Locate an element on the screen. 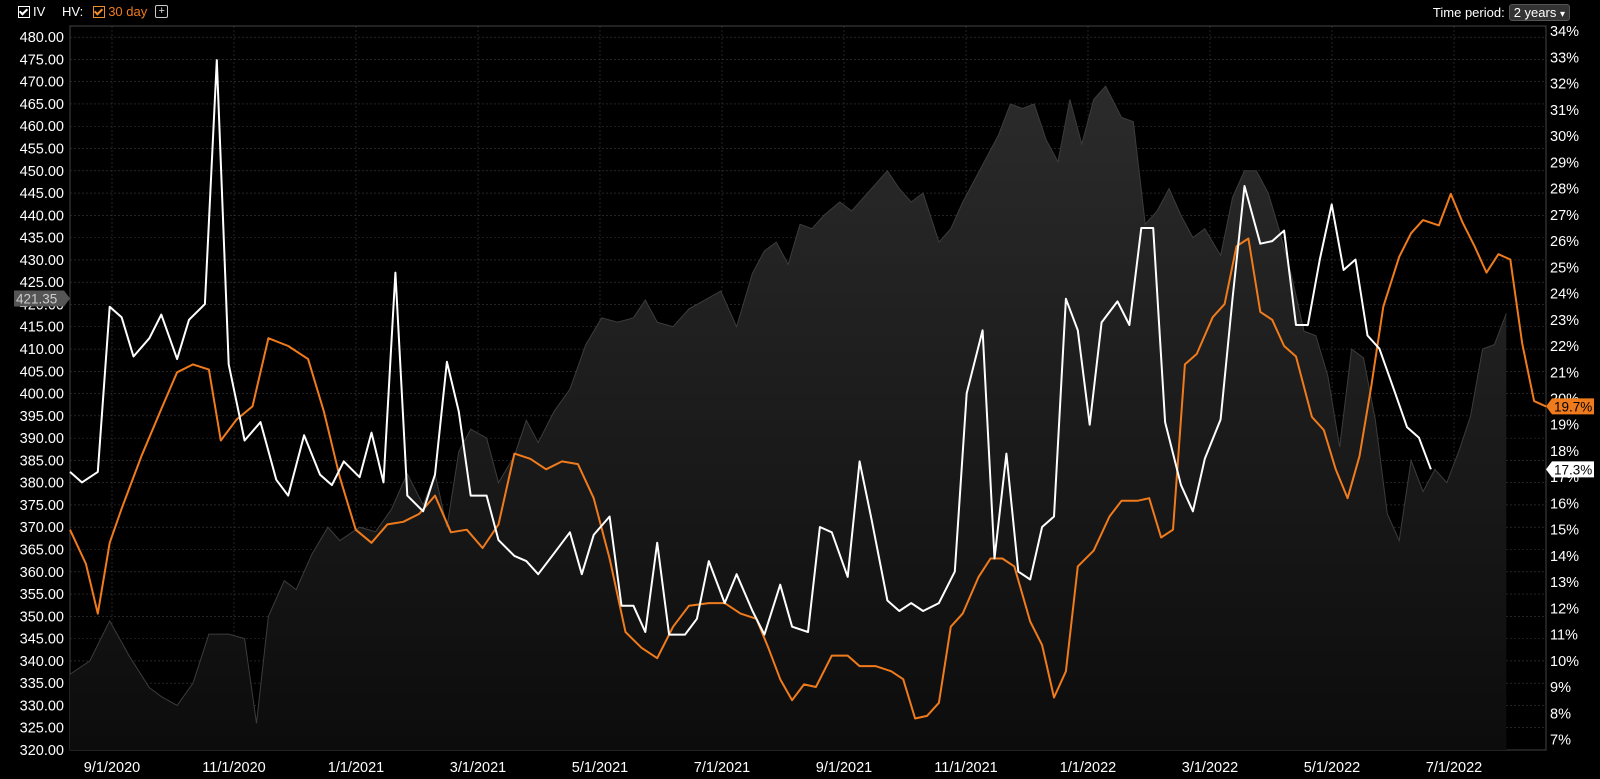  right-tick-label: 25% is located at coordinates (1564, 268).